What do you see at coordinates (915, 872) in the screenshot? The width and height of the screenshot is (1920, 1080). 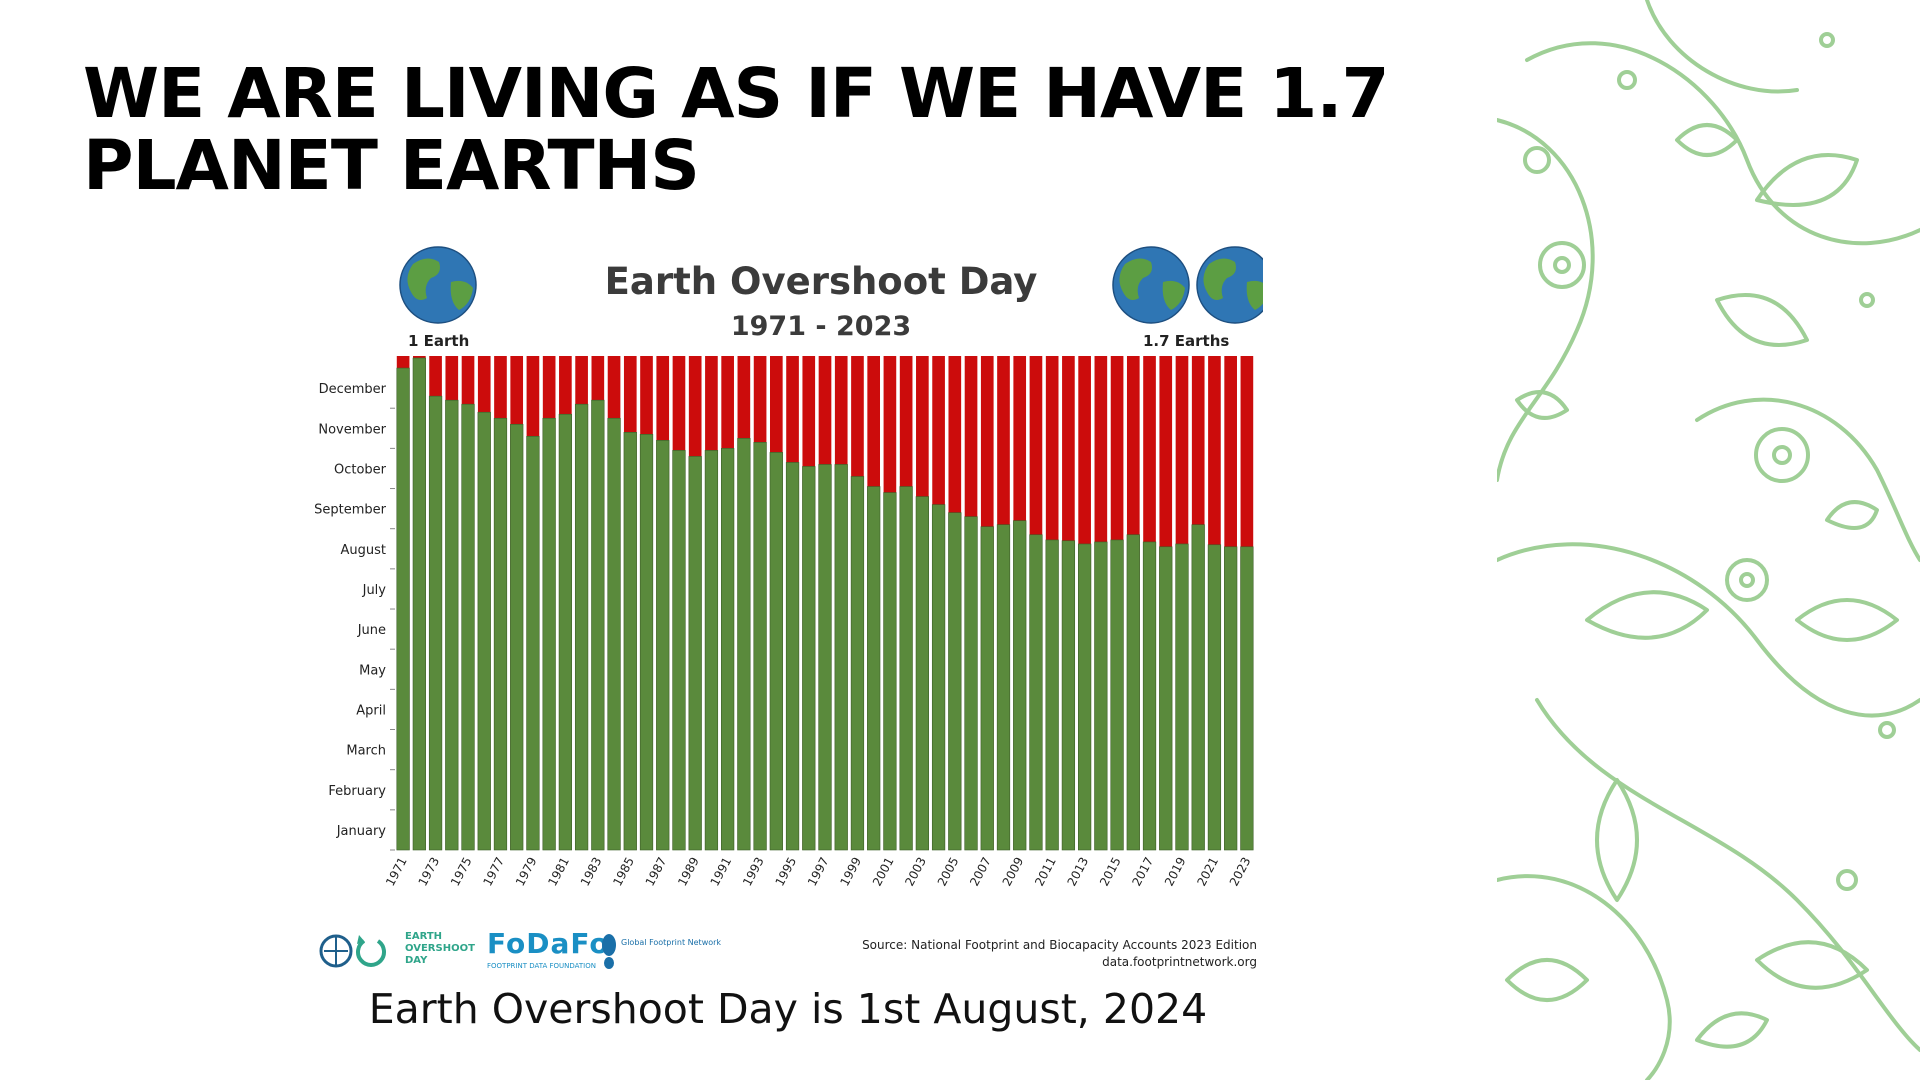 I see `x-tick-label: 2003` at bounding box center [915, 872].